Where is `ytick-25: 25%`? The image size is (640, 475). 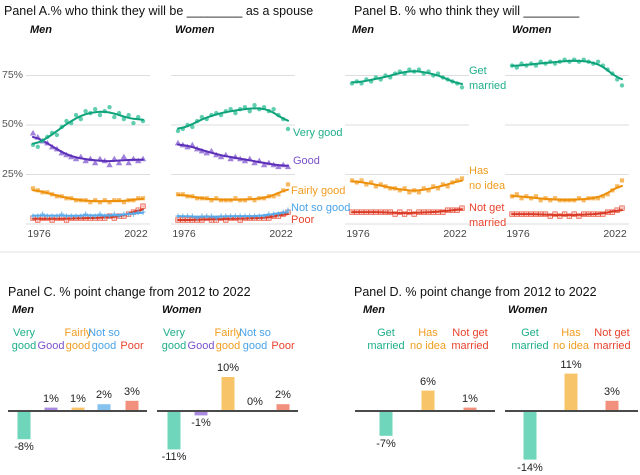
ytick-25: 25% is located at coordinates (13, 174).